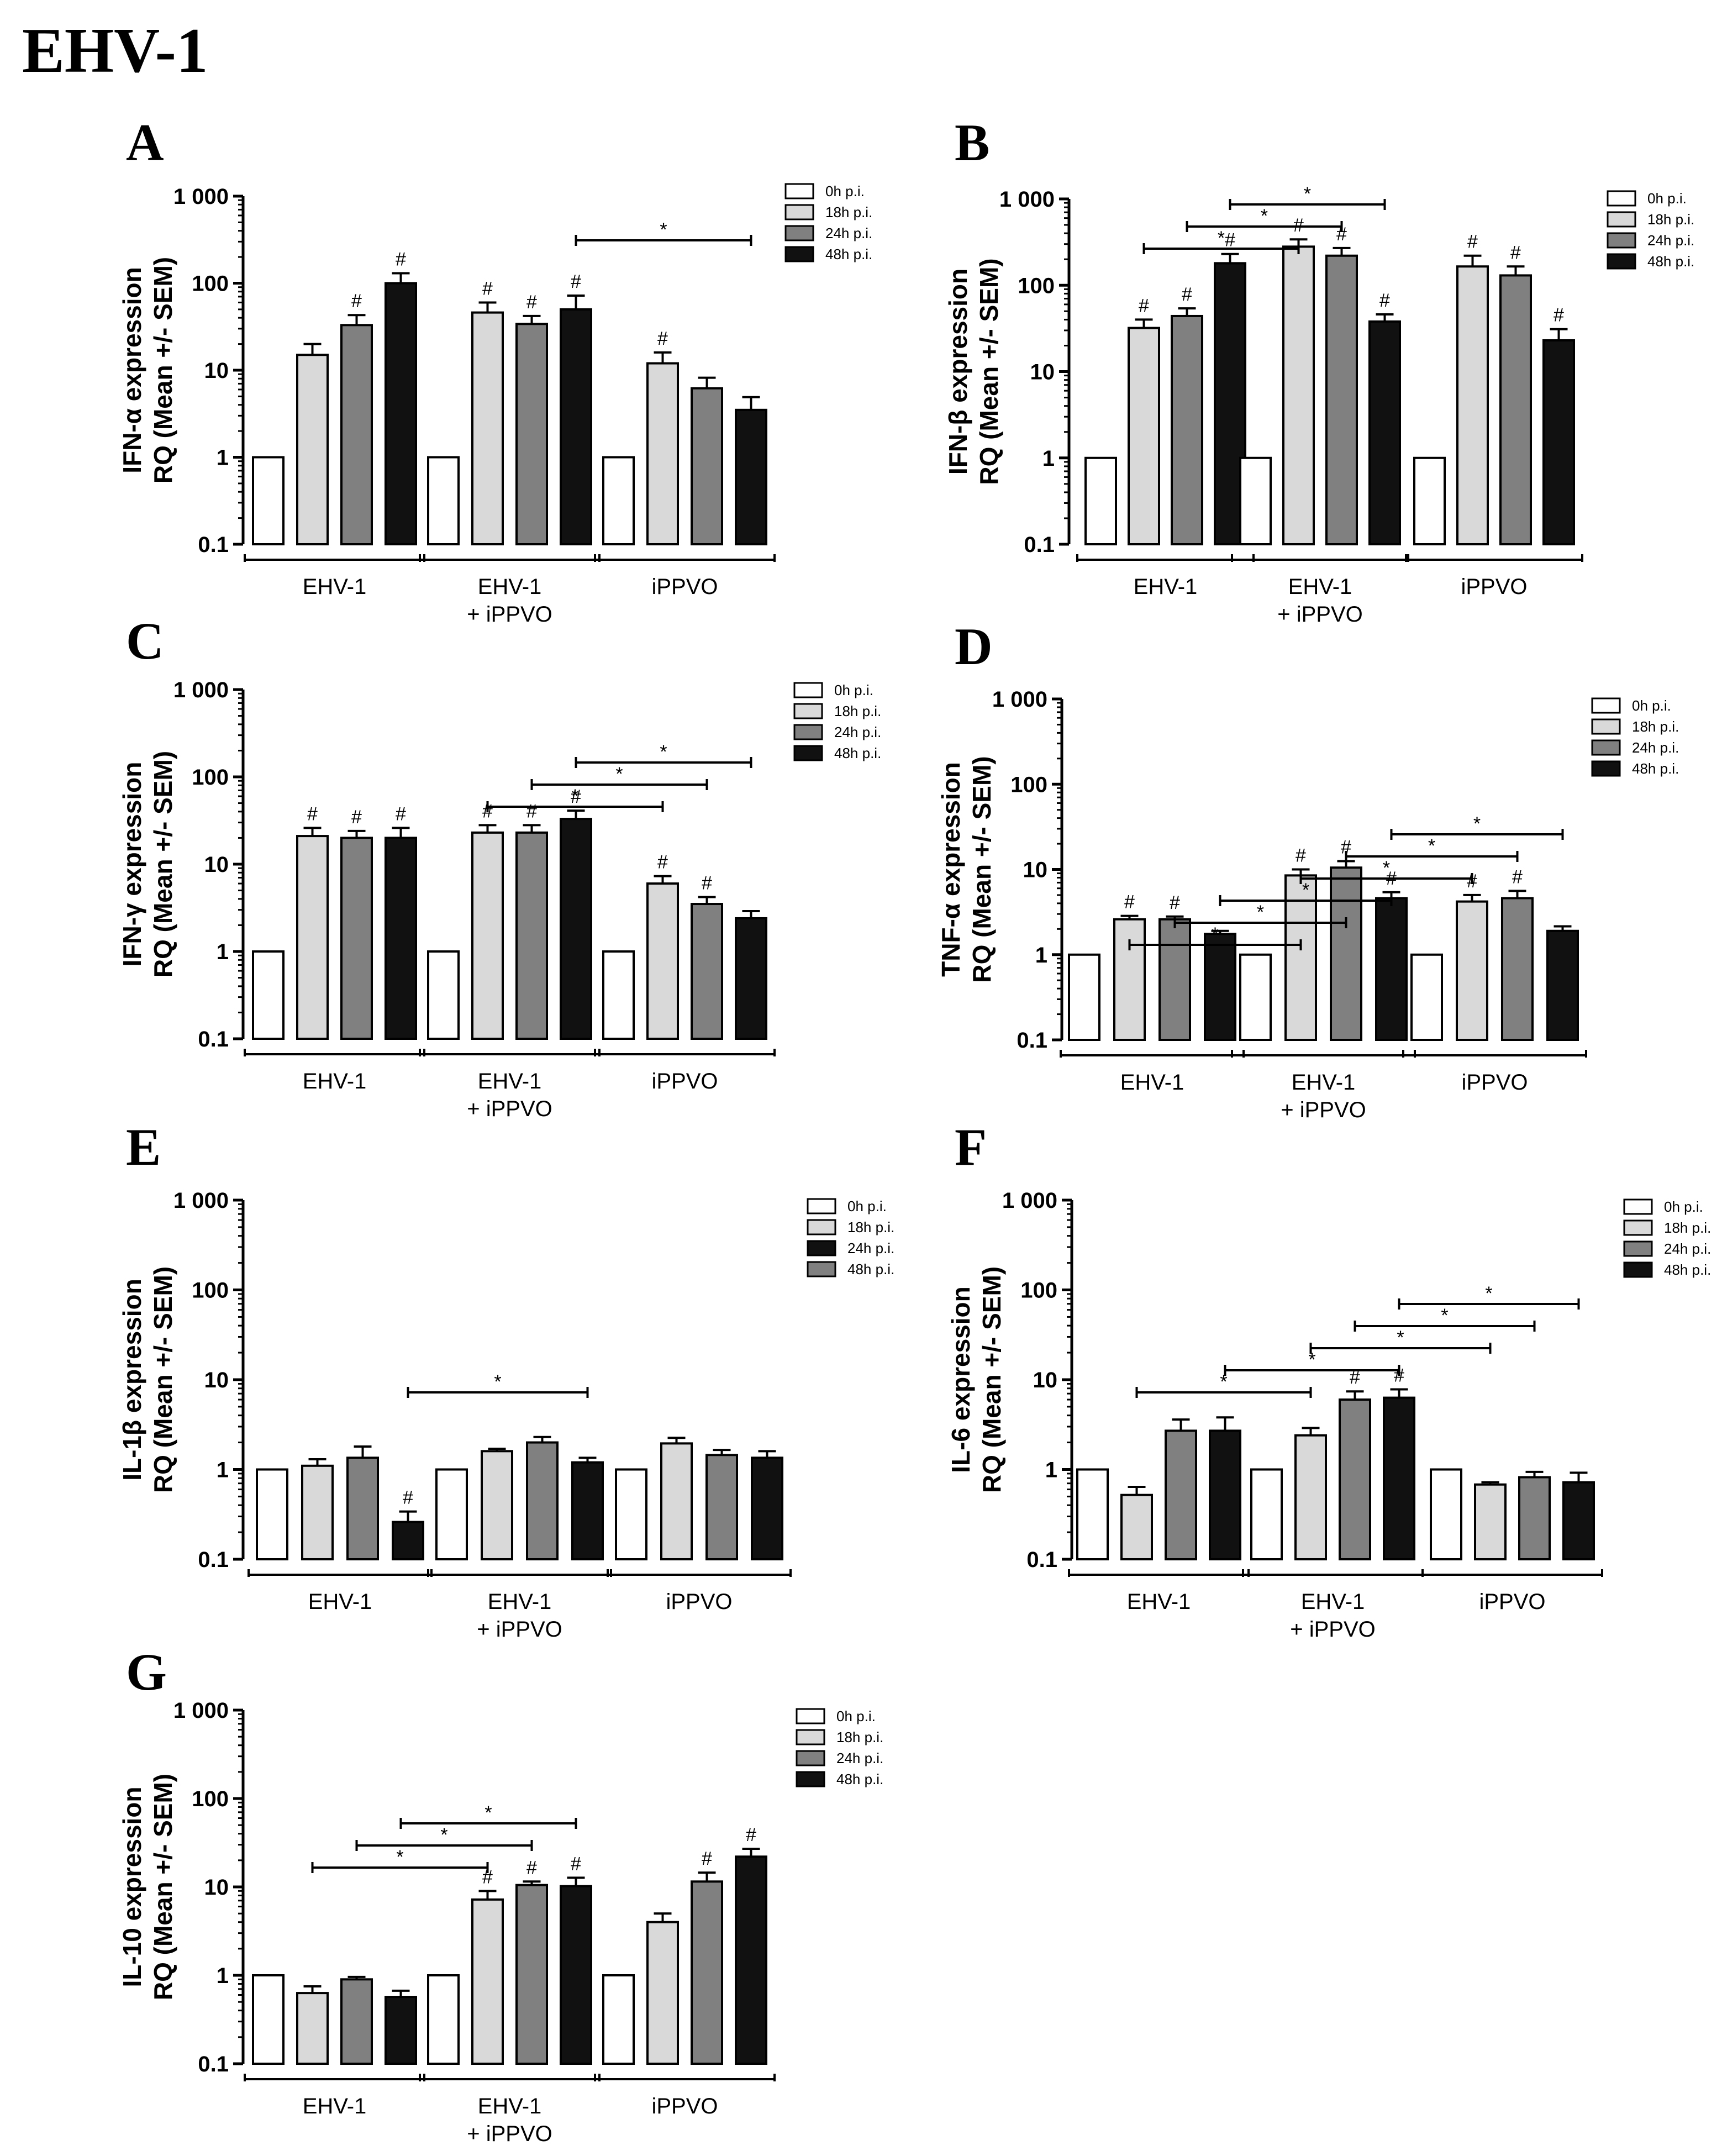 This screenshot has height=2156, width=1722. I want to click on panel-letter: A, so click(145, 142).